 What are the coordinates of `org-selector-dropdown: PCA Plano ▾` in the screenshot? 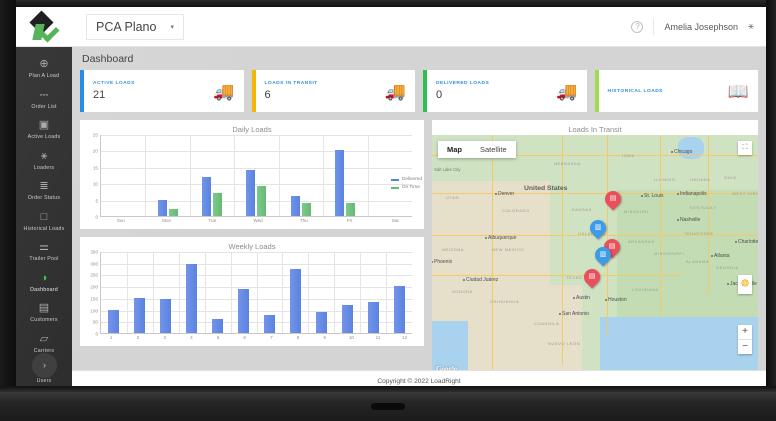 It's located at (135, 26).